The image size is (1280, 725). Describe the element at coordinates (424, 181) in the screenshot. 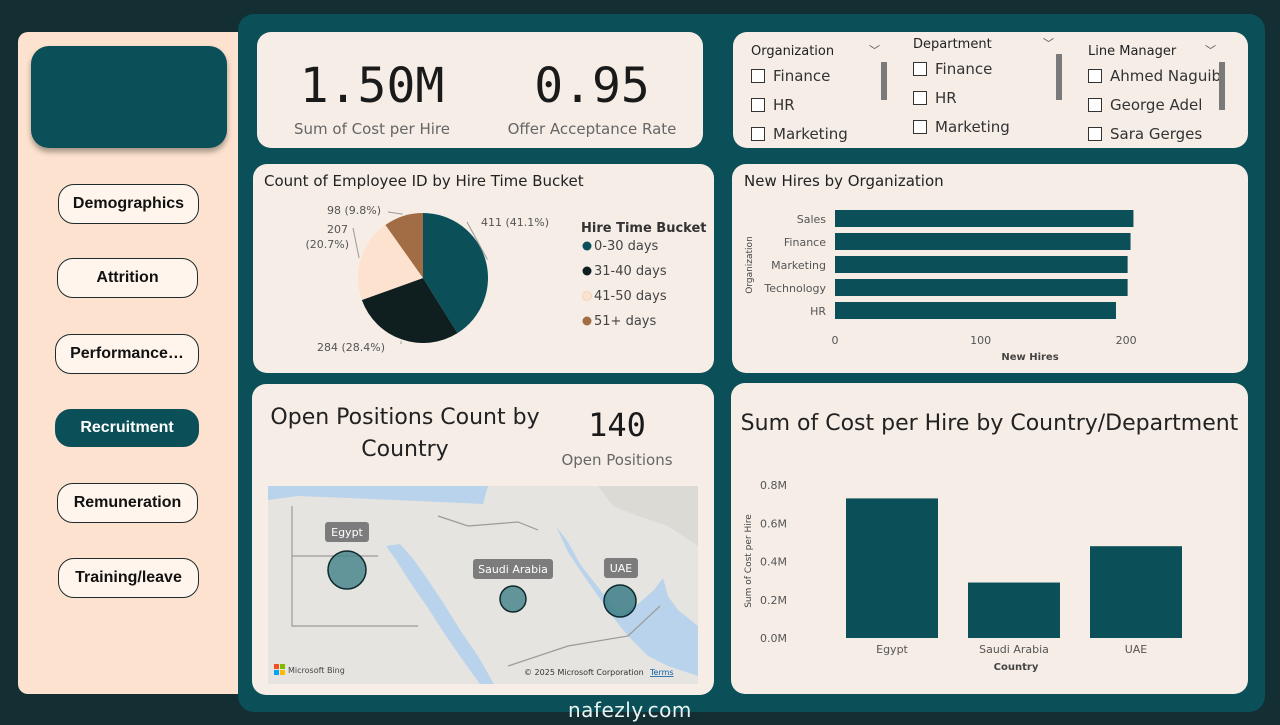

I see `pie-chart-title: Count of Employee ID by Hire Time Bucket` at that location.